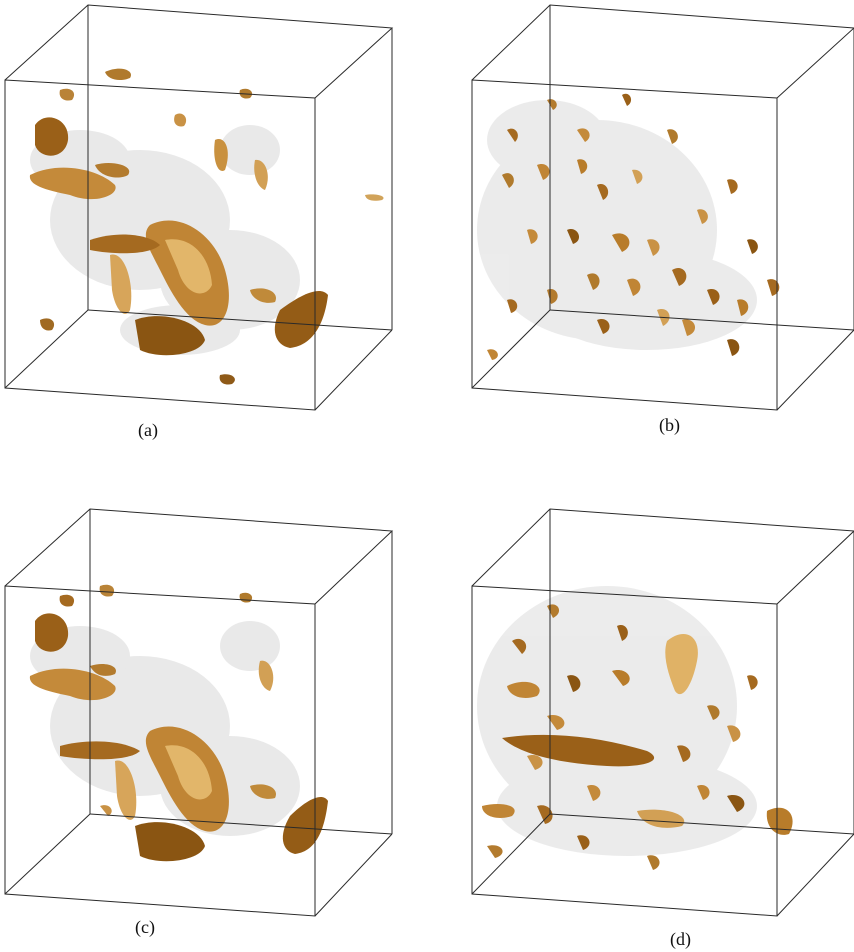 This screenshot has height=952, width=854. What do you see at coordinates (617, 721) in the screenshot?
I see `haze-d` at bounding box center [617, 721].